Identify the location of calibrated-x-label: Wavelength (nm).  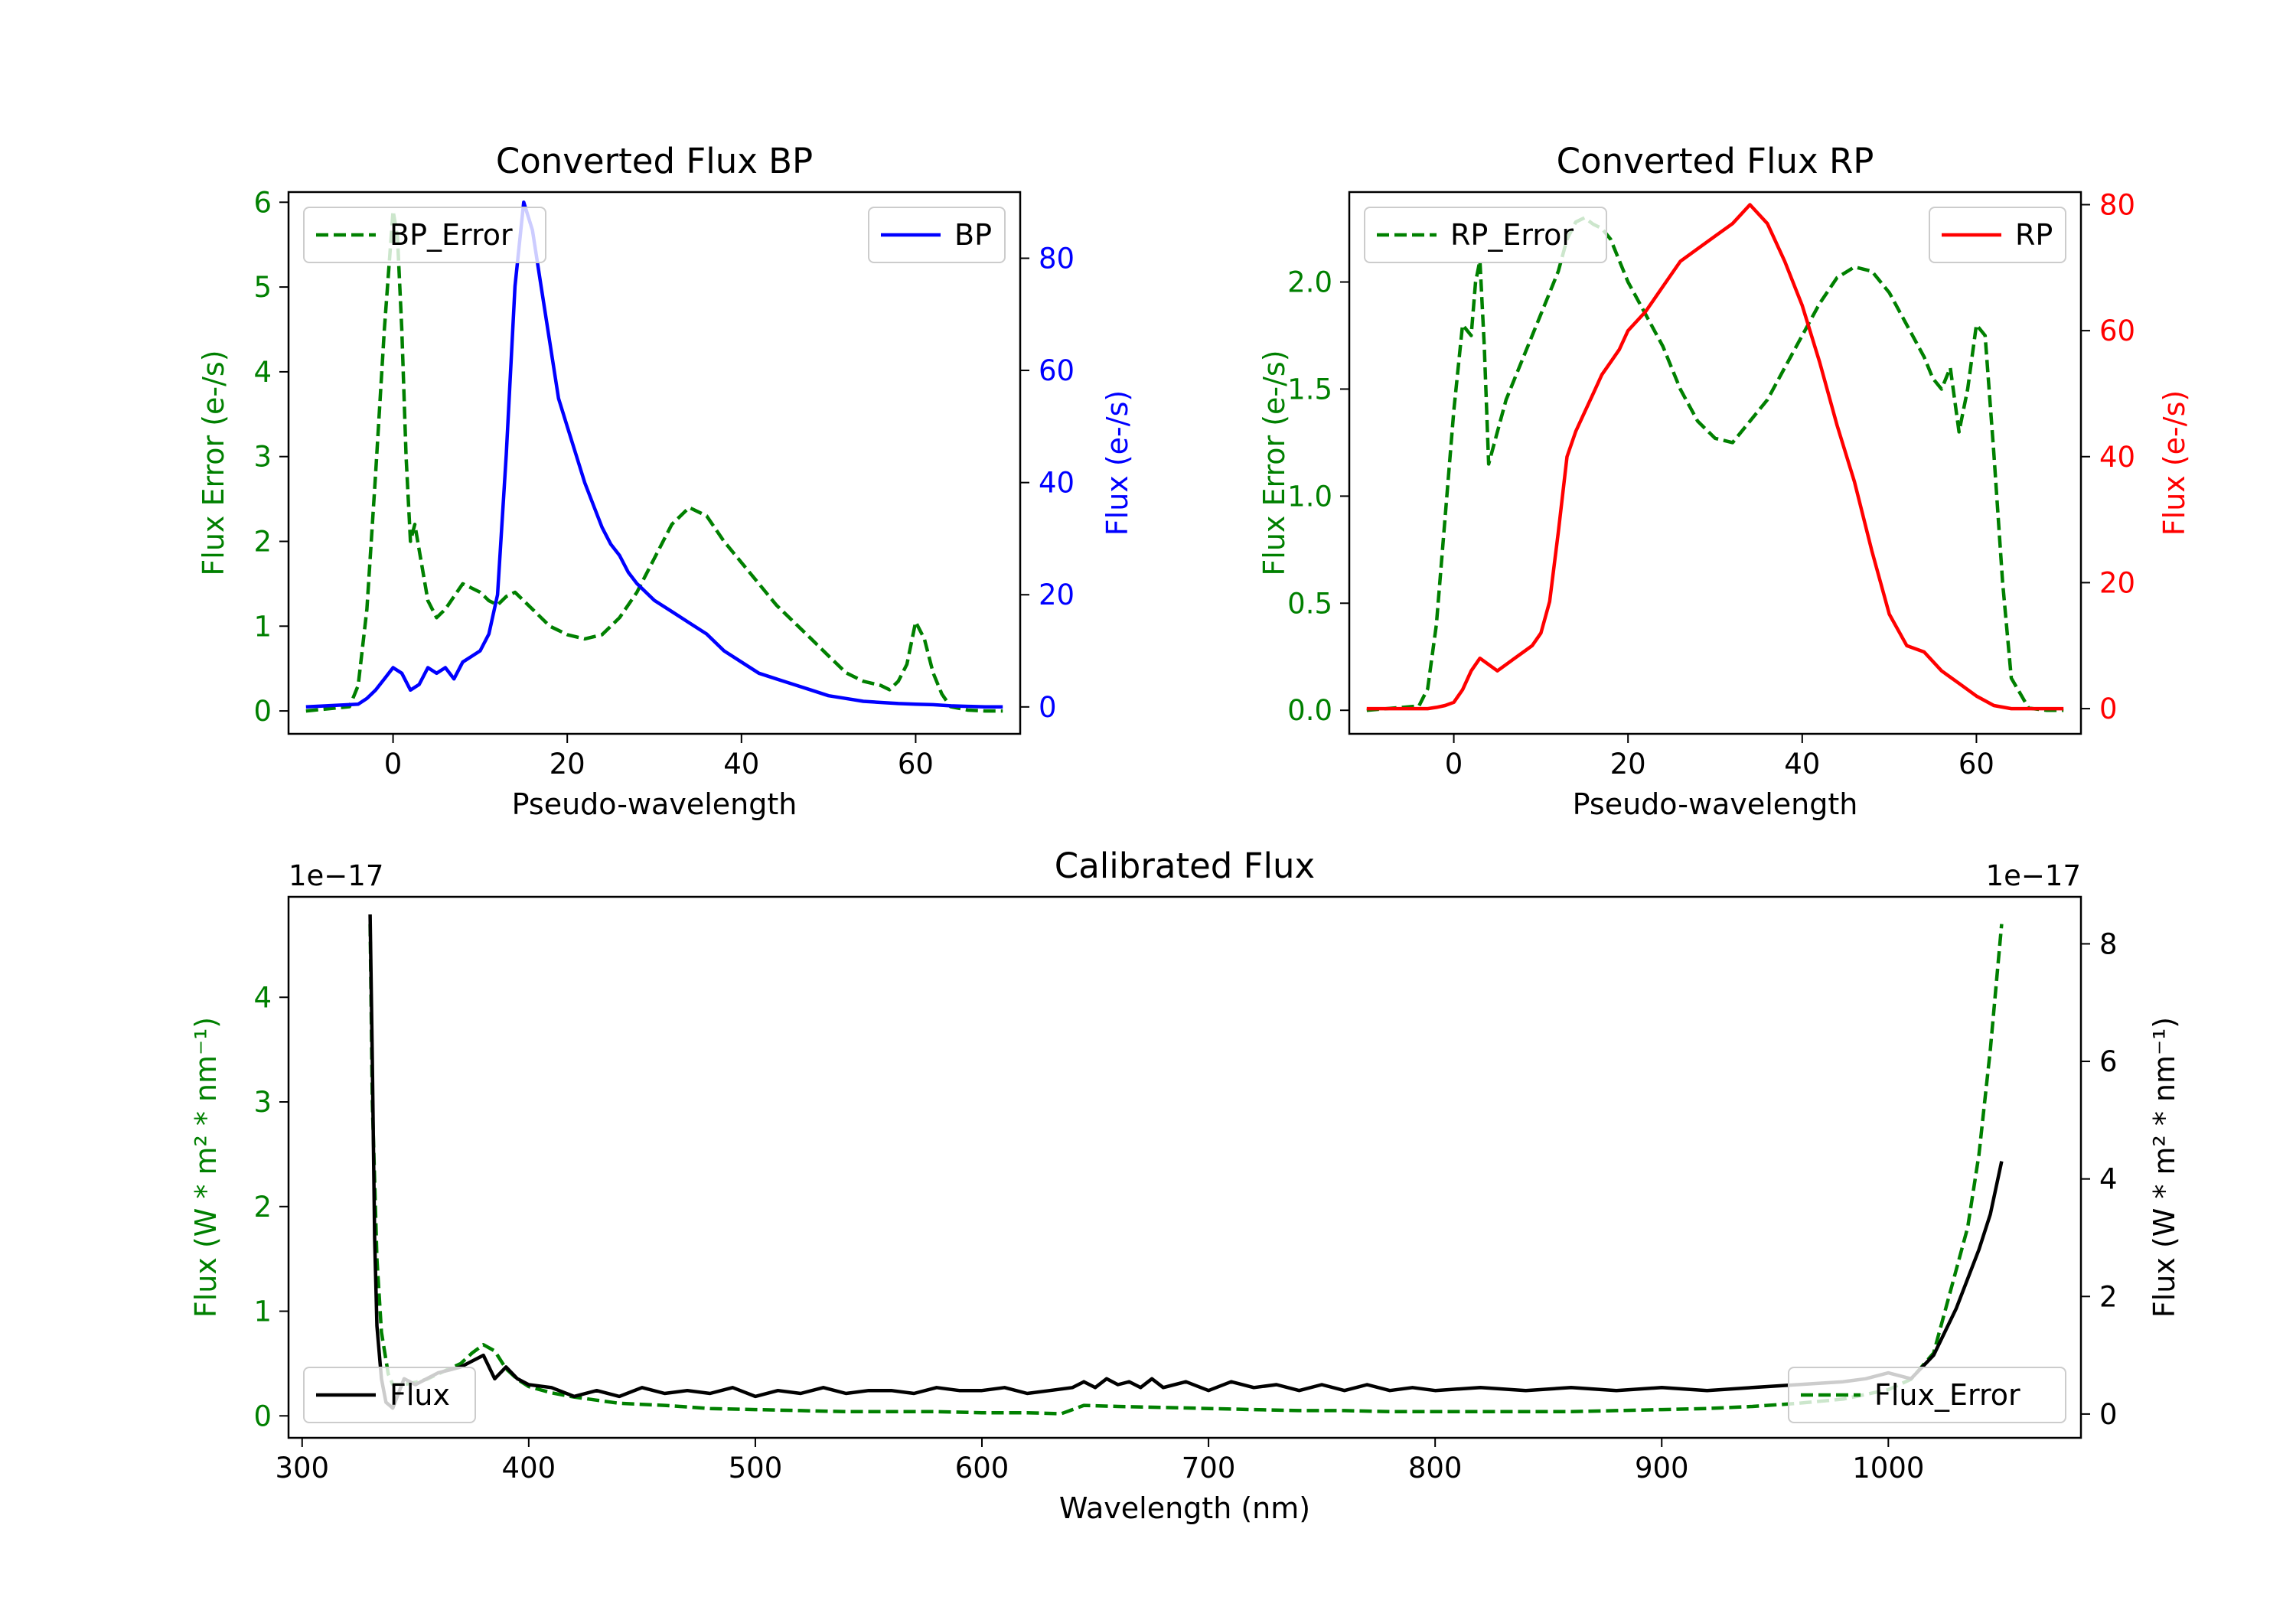
(1184, 1508).